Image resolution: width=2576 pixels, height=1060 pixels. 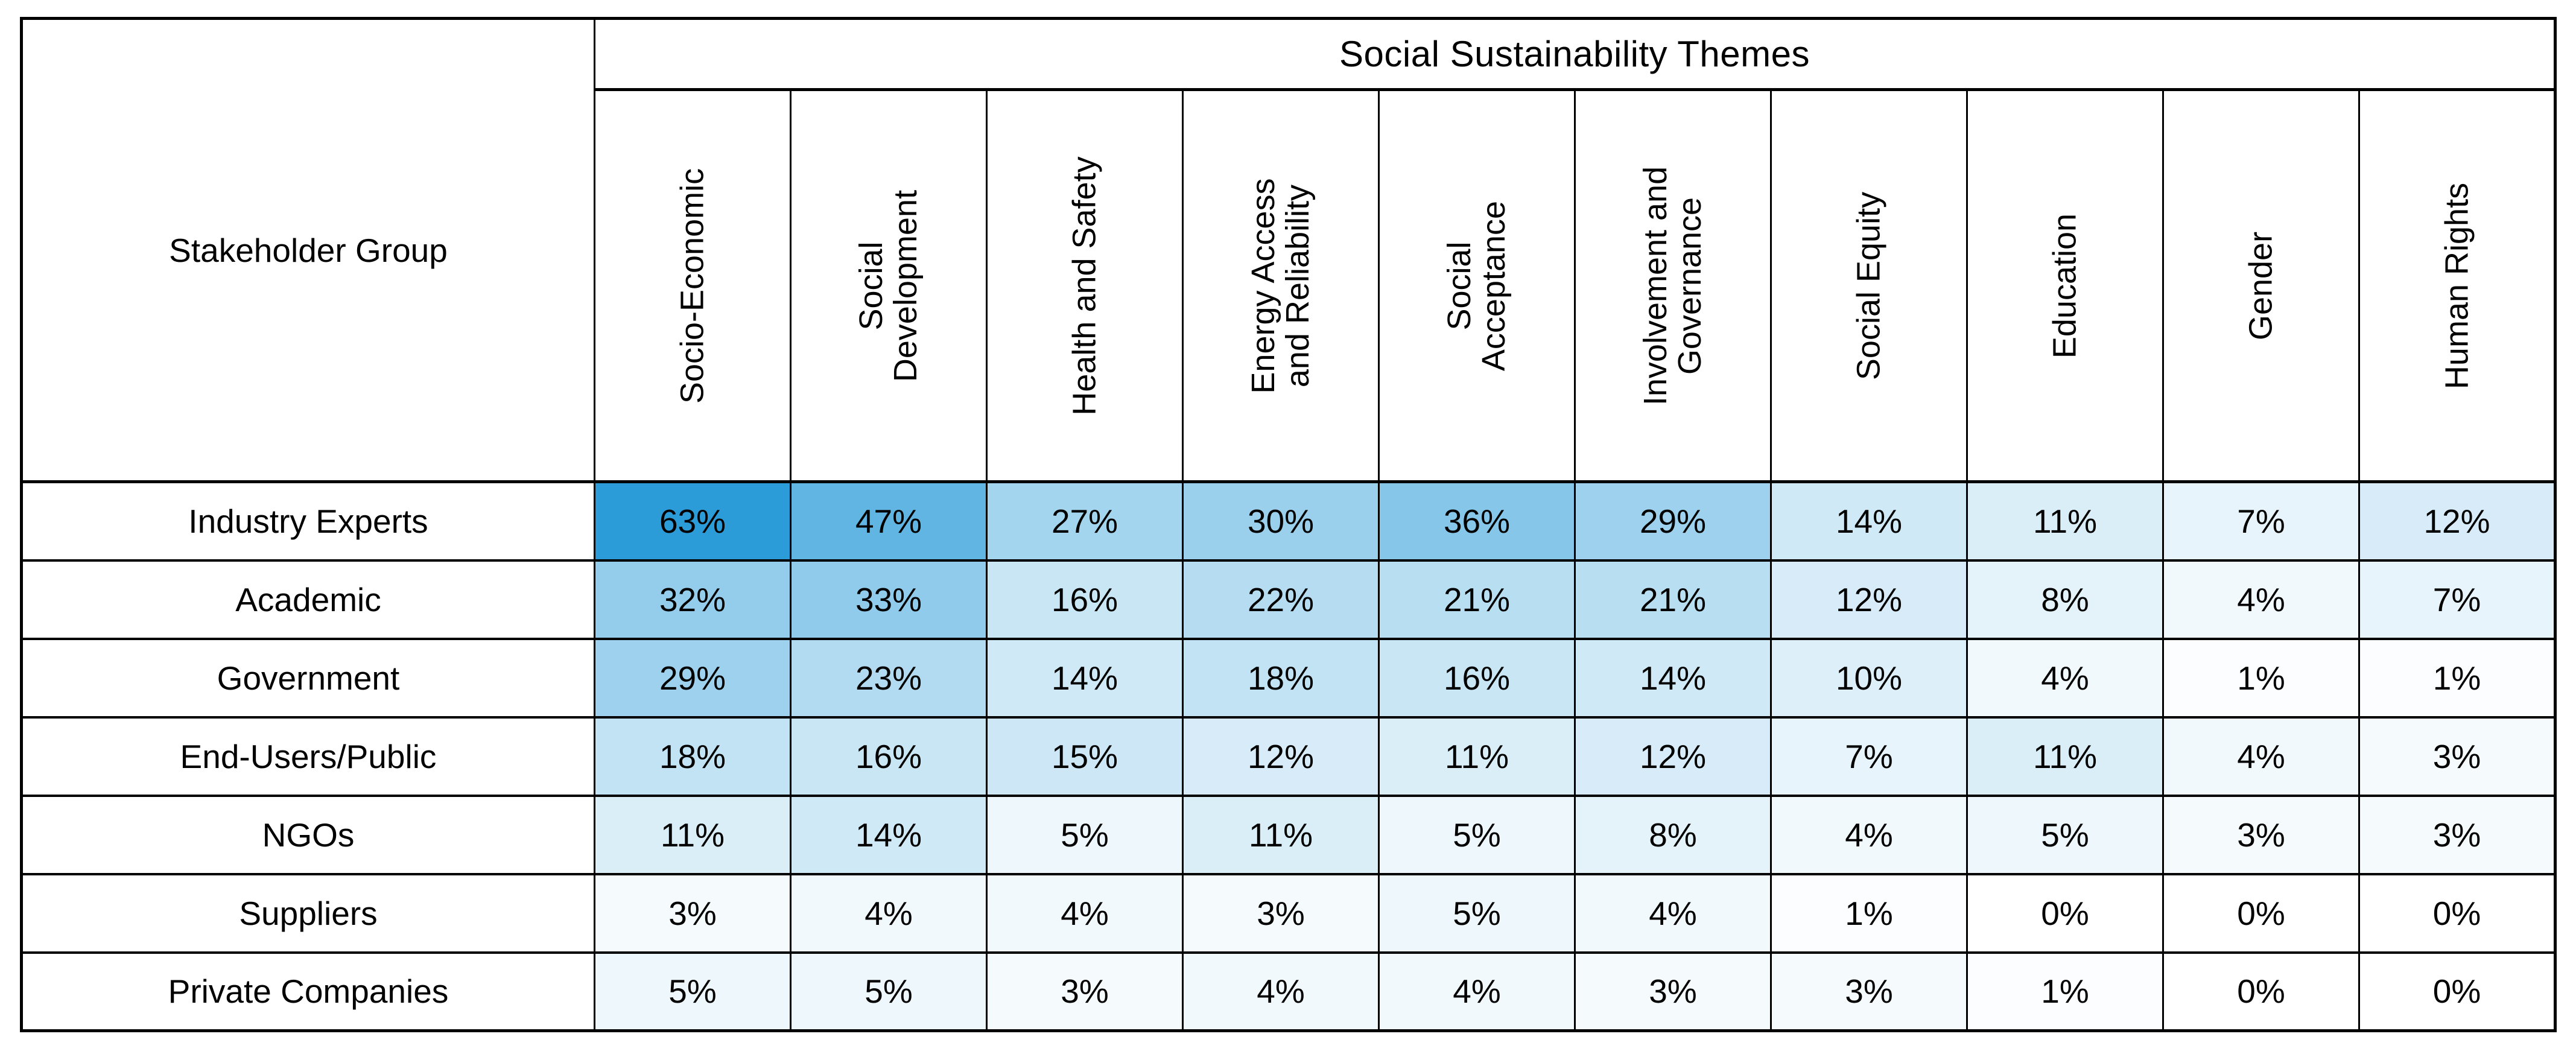 What do you see at coordinates (308, 521) in the screenshot?
I see `row-label-industry-experts: Industry Experts` at bounding box center [308, 521].